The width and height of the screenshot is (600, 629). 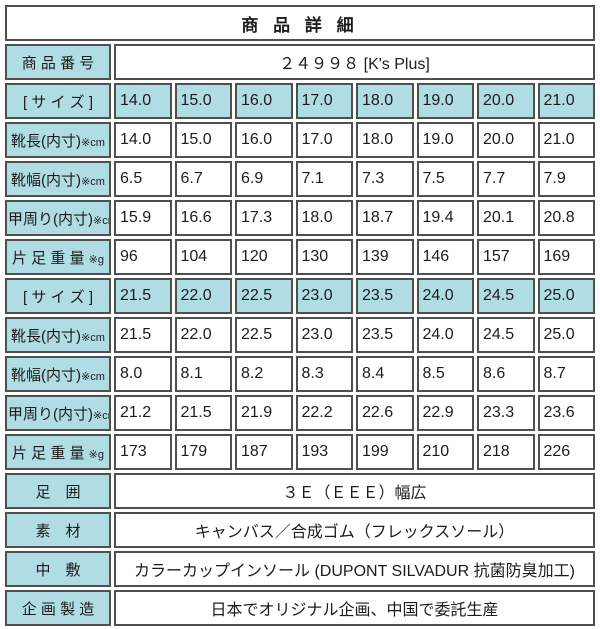 I want to click on girth-cell: 21.5, so click(x=203, y=413).